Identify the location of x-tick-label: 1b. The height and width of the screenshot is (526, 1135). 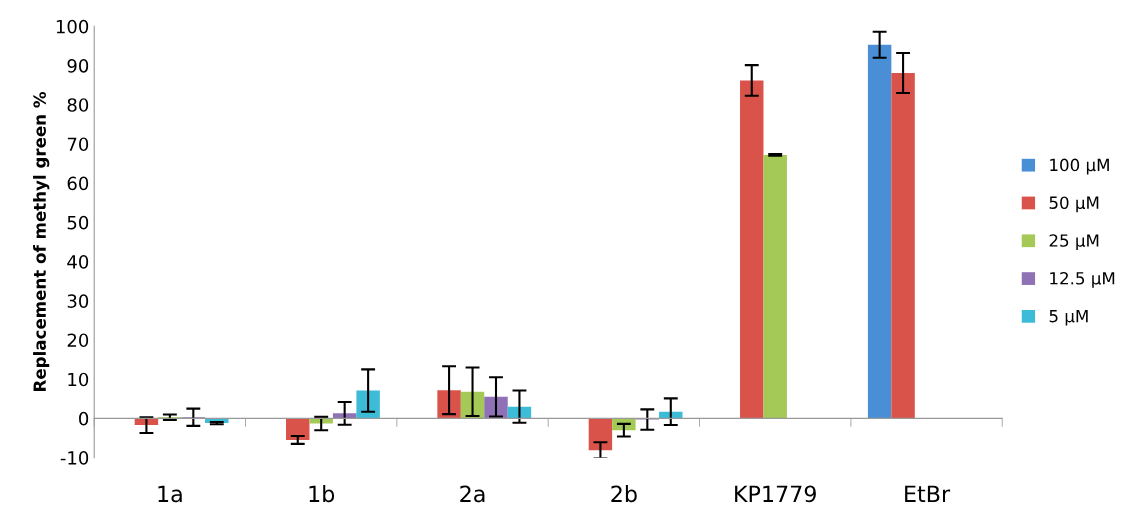
(322, 494).